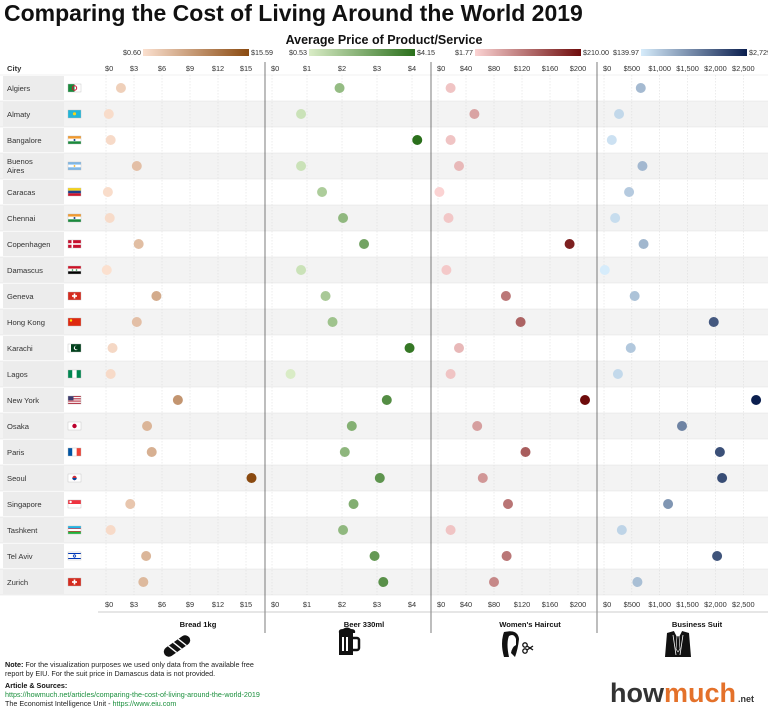 The image size is (768, 711). Describe the element at coordinates (427, 642) in the screenshot. I see `panel-icons` at that location.